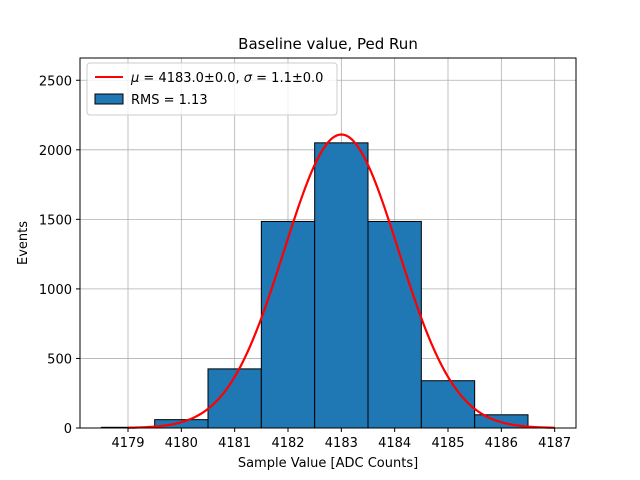  Describe the element at coordinates (55, 81) in the screenshot. I see `y-tick-label: 2500` at that location.